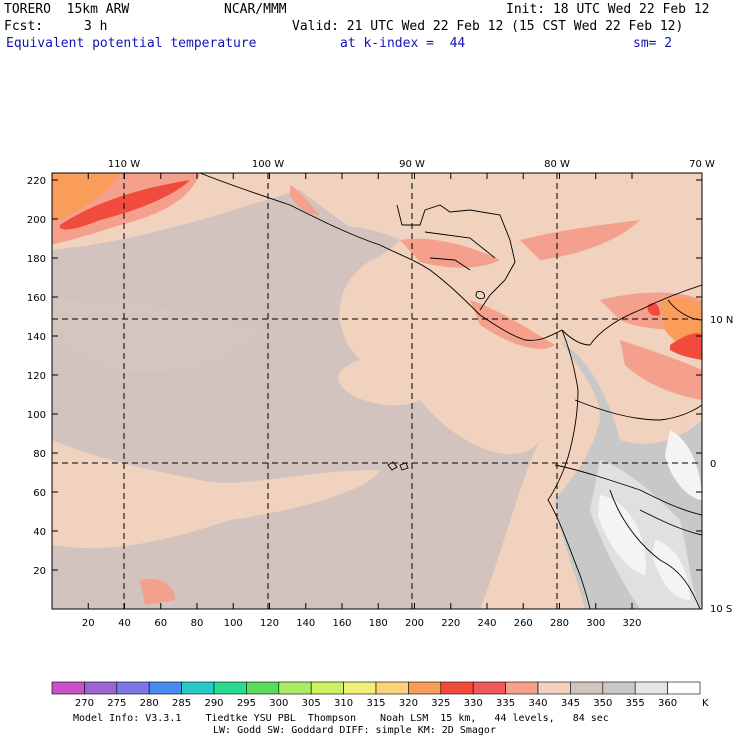 This screenshot has height=740, width=740. I want to click on colorbar-label: 345, so click(570, 703).